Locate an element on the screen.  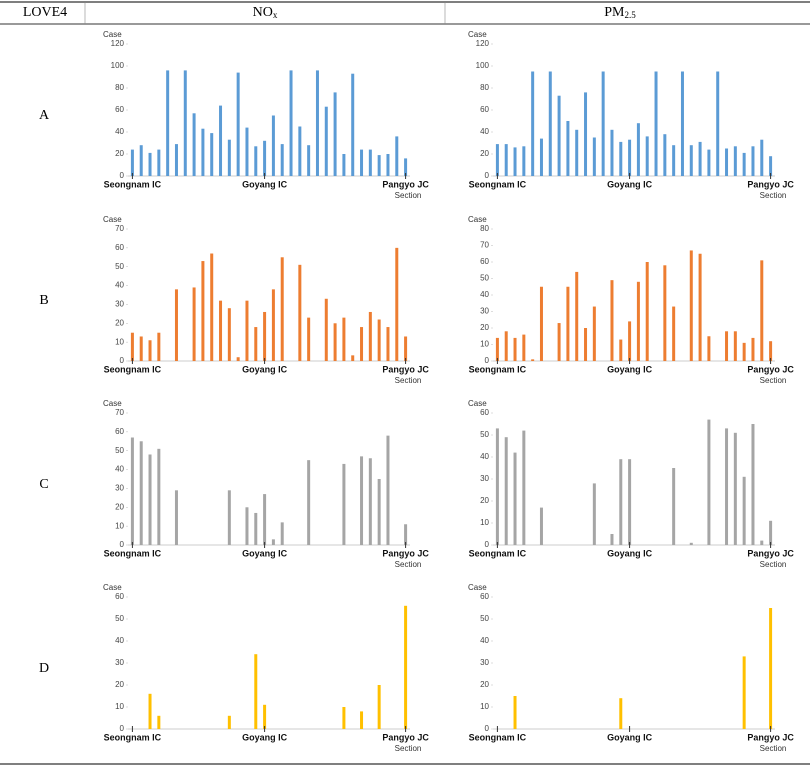
row-label: A is located at coordinates (44, 115).